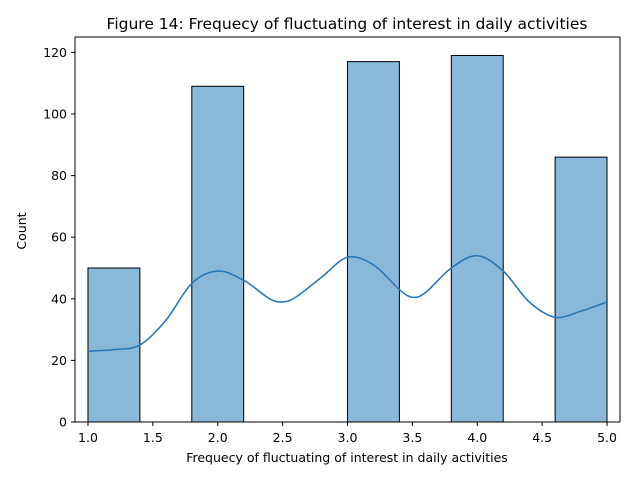 This screenshot has width=640, height=480. What do you see at coordinates (477, 437) in the screenshot?
I see `x-tick-label: 4.0` at bounding box center [477, 437].